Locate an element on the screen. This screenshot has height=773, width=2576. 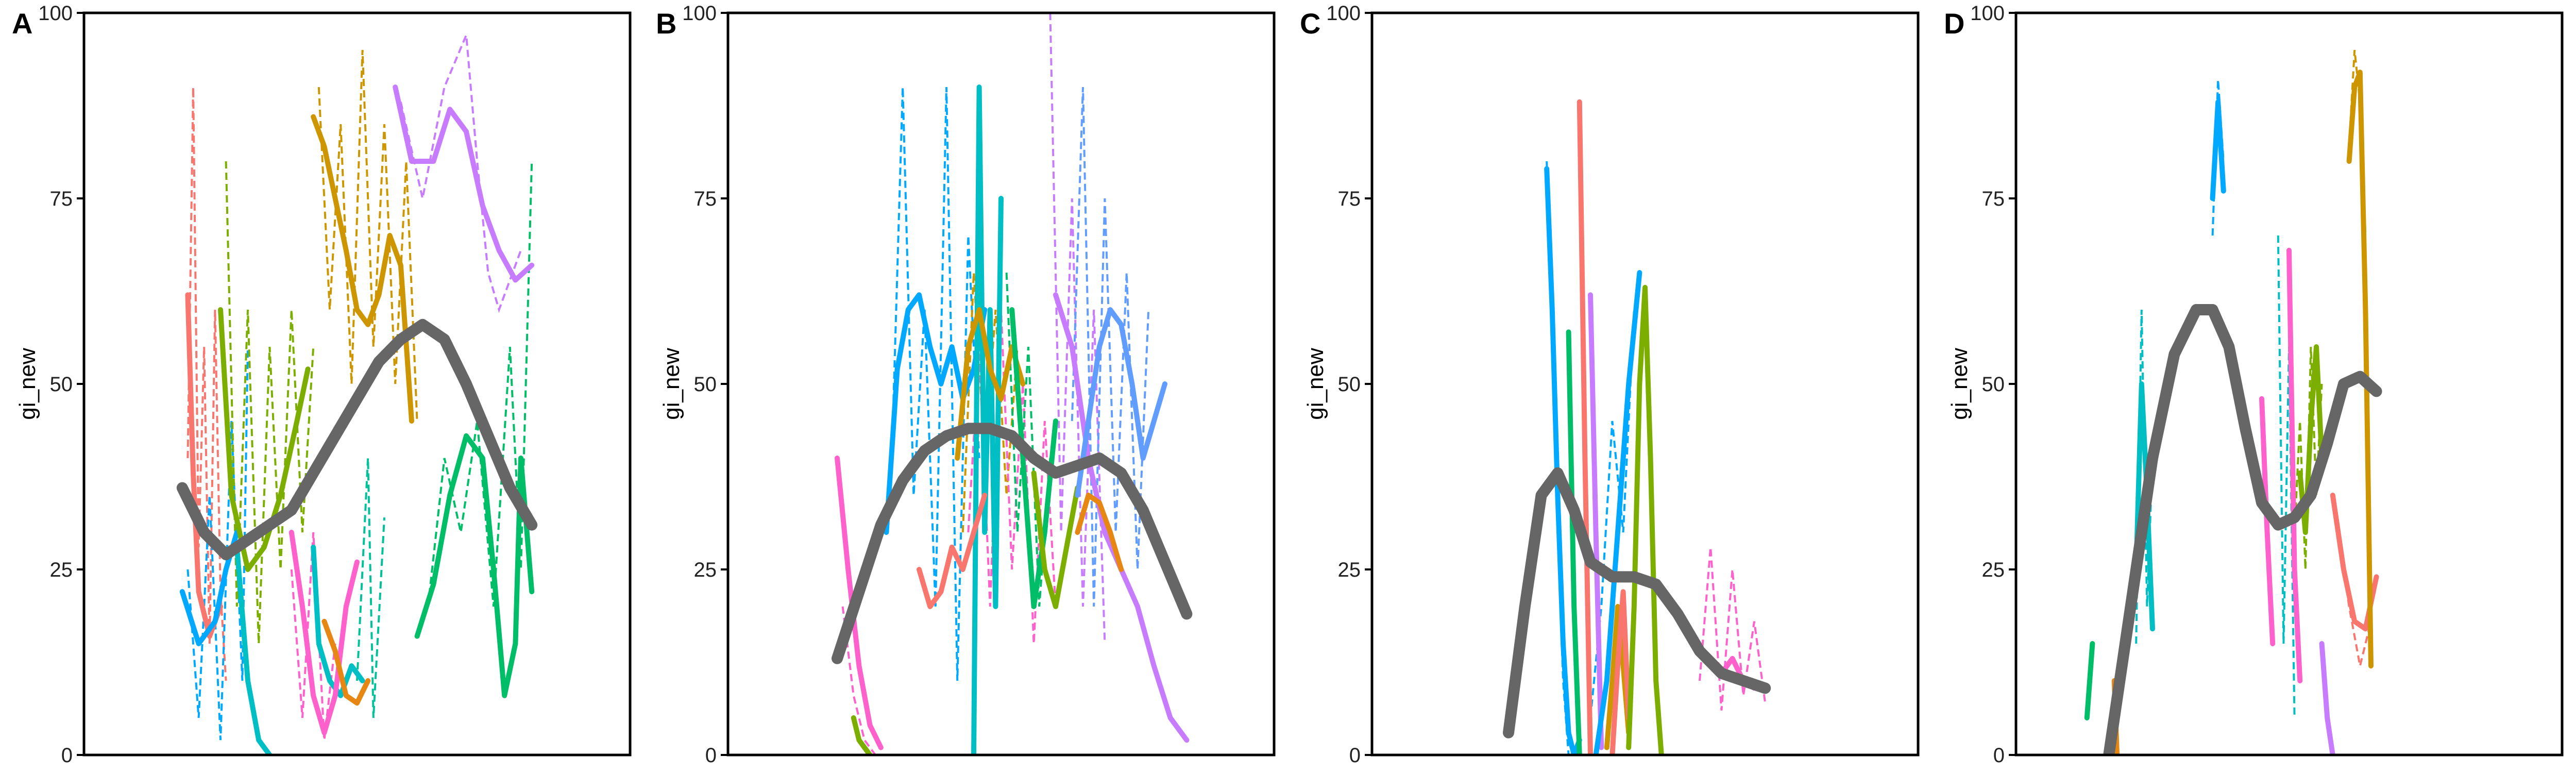
trend-line-b is located at coordinates (1012, 543).